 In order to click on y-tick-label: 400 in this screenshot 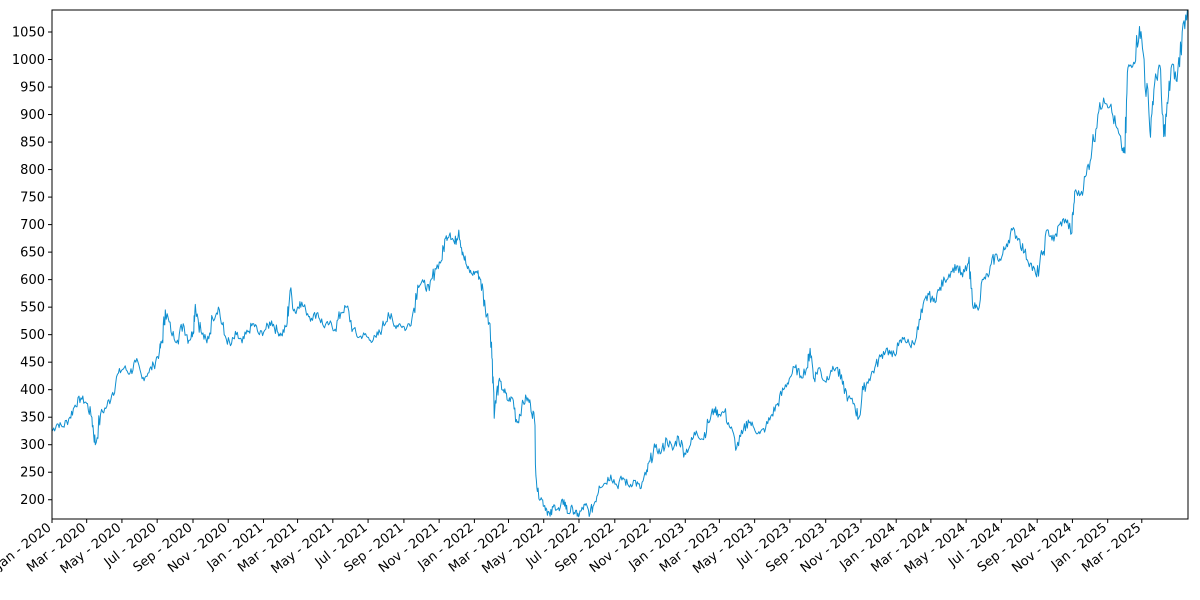, I will do `click(32, 390)`.